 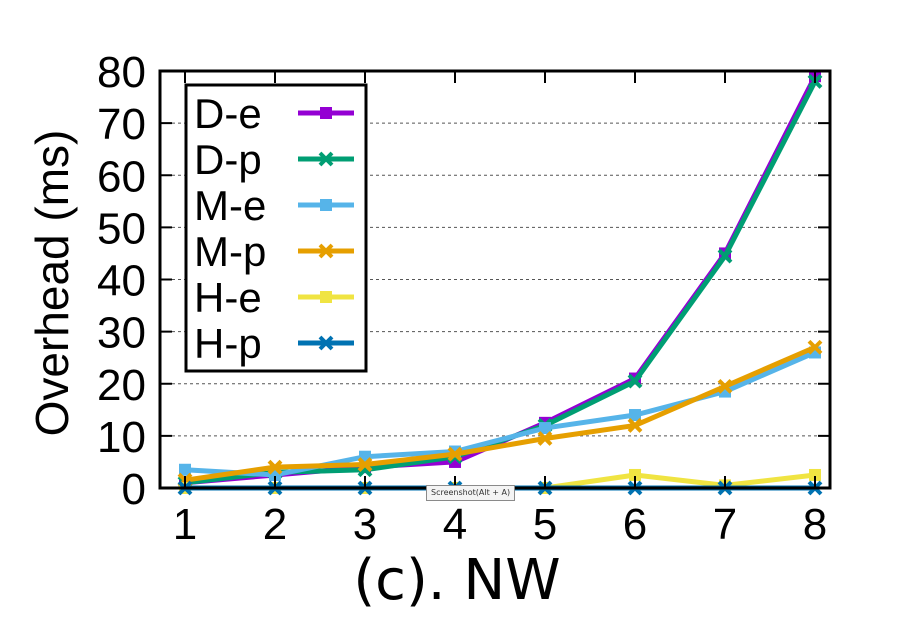 What do you see at coordinates (275, 524) in the screenshot?
I see `x-tick-label: 2` at bounding box center [275, 524].